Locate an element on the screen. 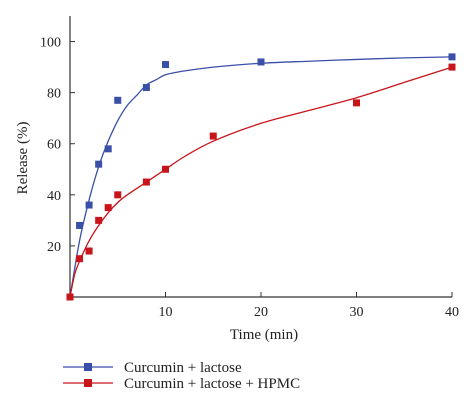 The width and height of the screenshot is (474, 408). x-axis-title: Time (min) is located at coordinates (264, 335).